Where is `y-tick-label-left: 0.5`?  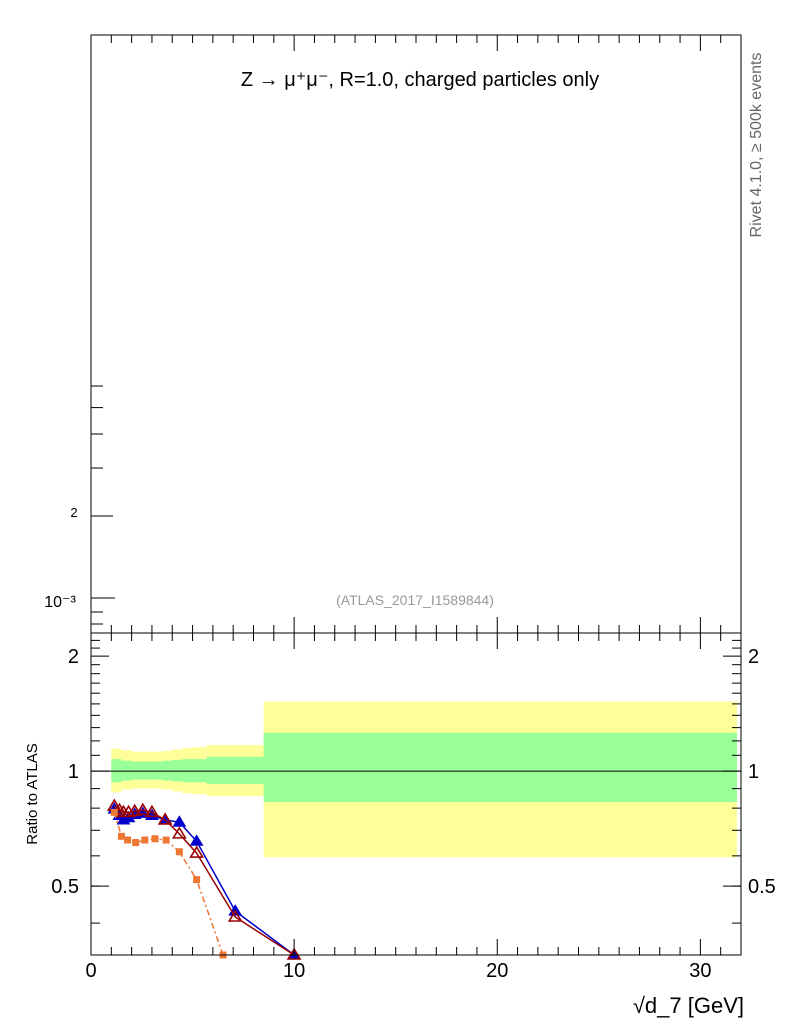 y-tick-label-left: 0.5 is located at coordinates (65, 887).